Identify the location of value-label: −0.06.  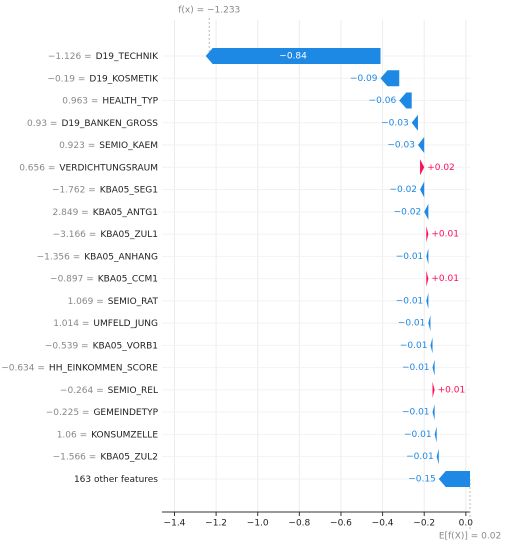
(383, 101).